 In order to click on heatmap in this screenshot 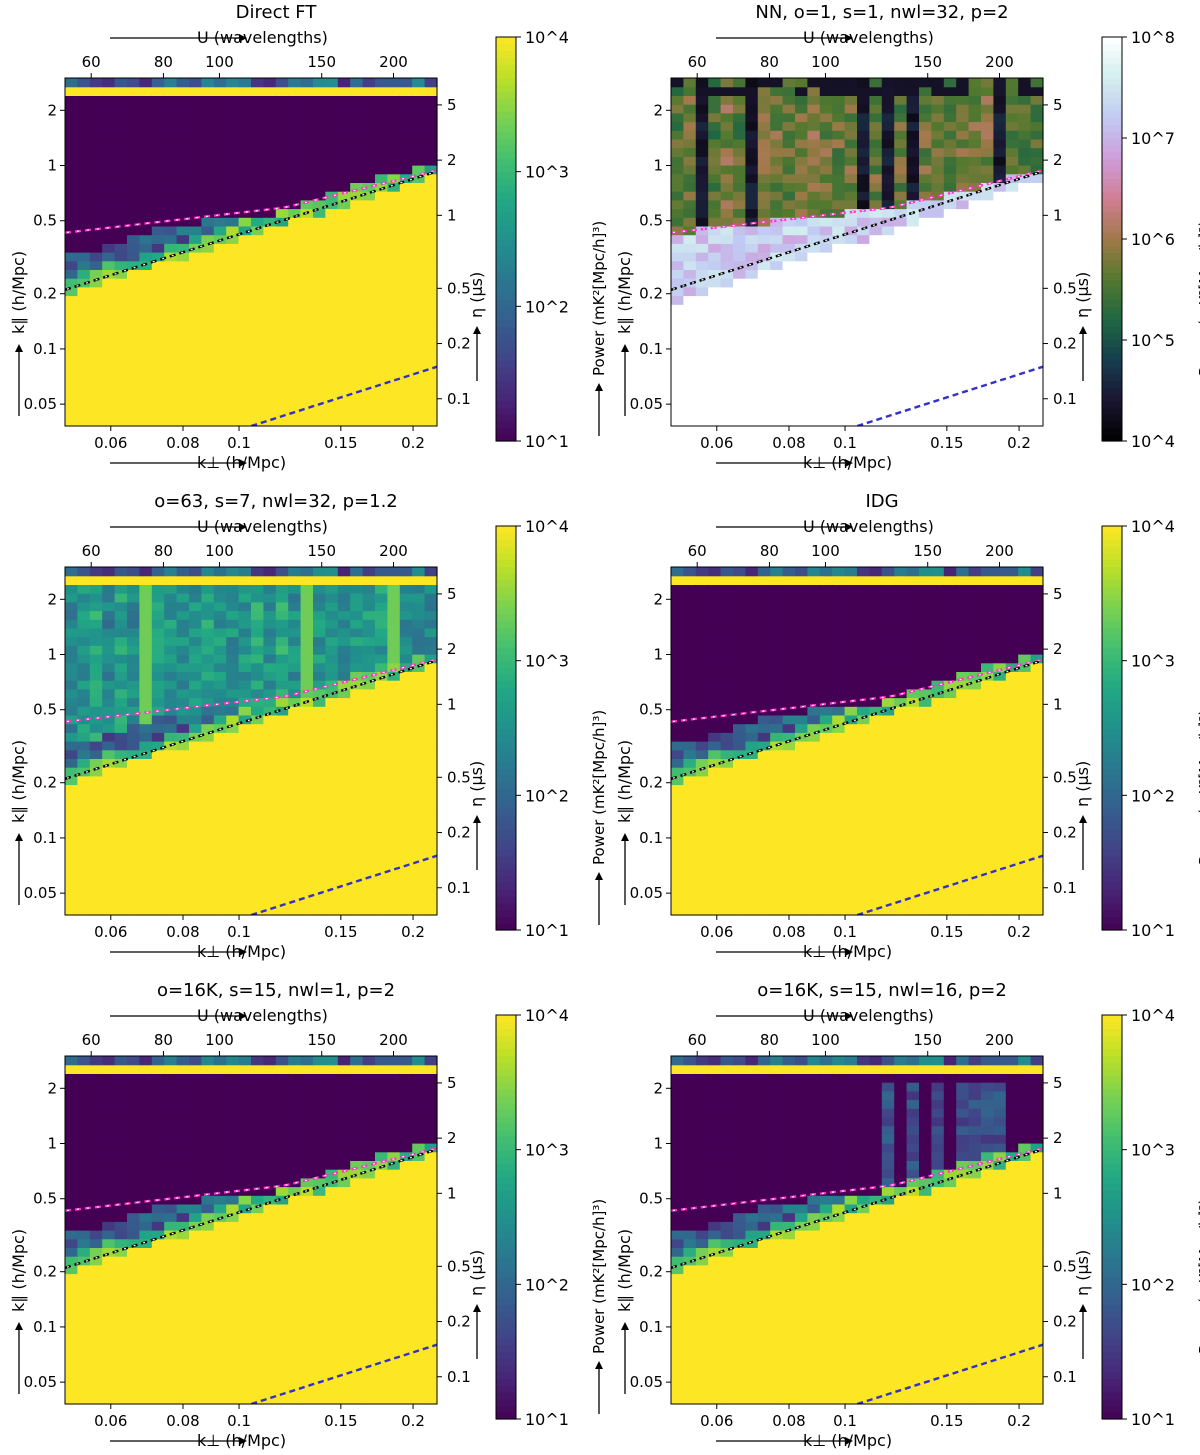, I will do `click(857, 252)`.